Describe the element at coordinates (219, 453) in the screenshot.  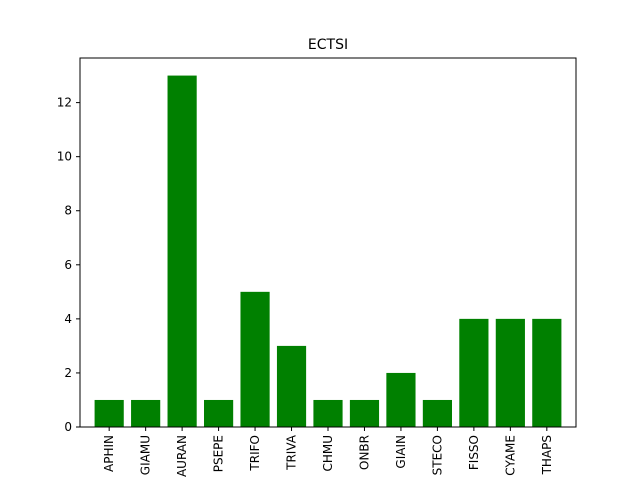
I see `x-tick-label: PSEPE` at that location.